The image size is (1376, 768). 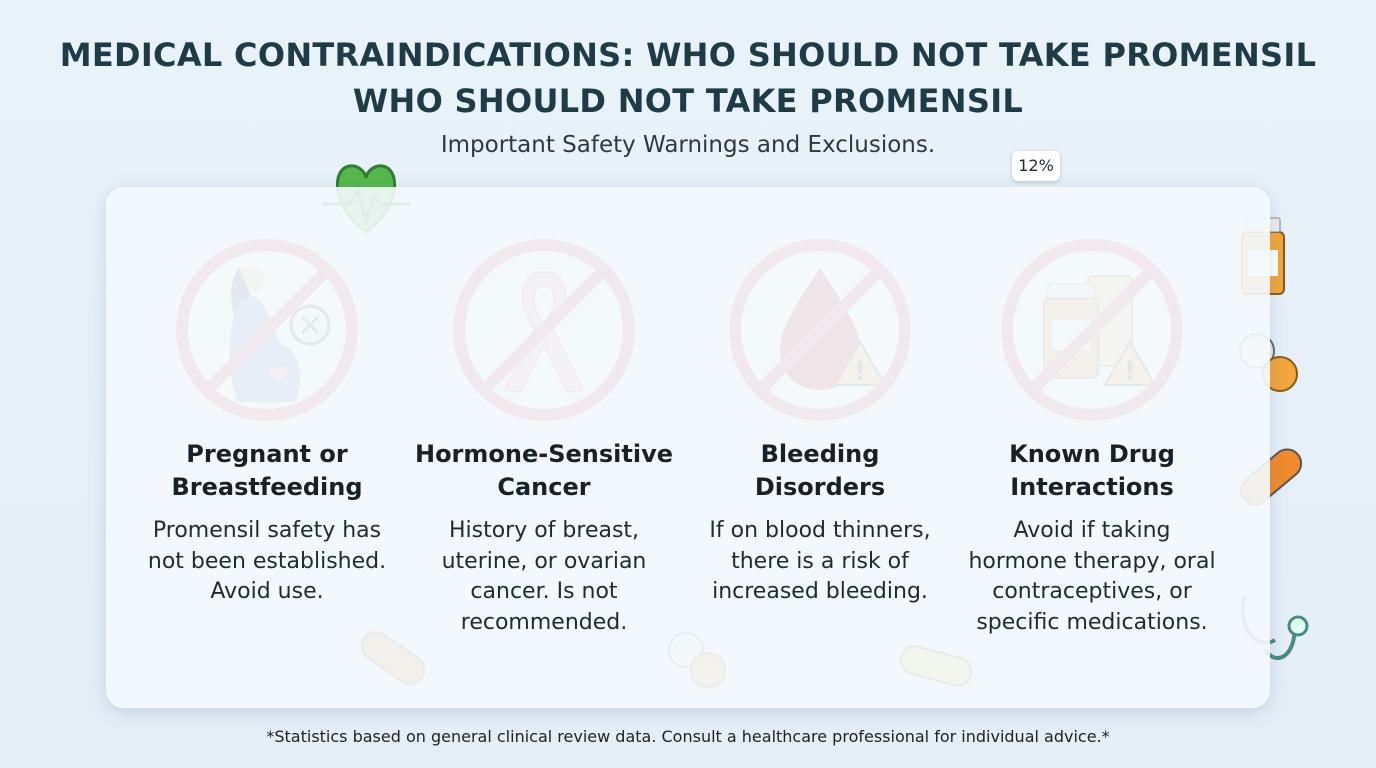 What do you see at coordinates (1092, 471) in the screenshot?
I see `card-title: Known Drug Interactions` at bounding box center [1092, 471].